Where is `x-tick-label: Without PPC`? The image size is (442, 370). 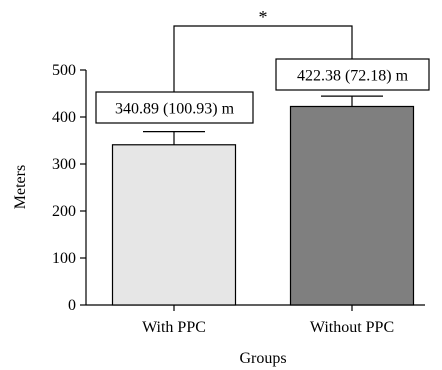
x-tick-label: Without PPC is located at coordinates (352, 327).